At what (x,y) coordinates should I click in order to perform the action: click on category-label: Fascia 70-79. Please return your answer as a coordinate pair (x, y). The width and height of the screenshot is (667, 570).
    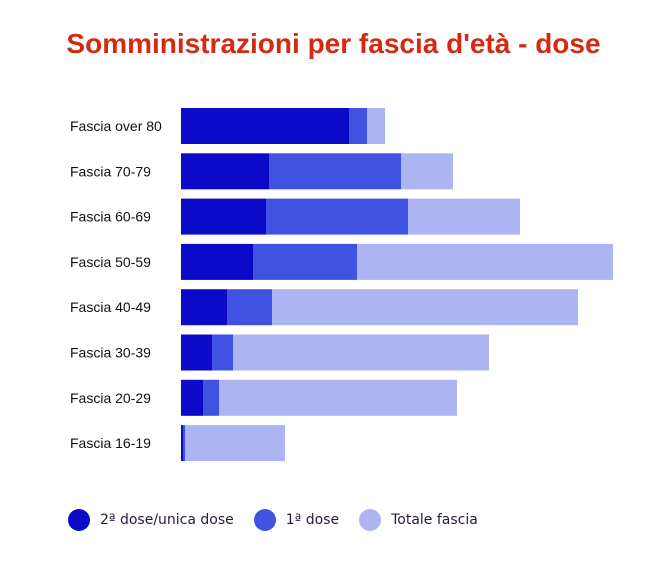
    Looking at the image, I should click on (110, 171).